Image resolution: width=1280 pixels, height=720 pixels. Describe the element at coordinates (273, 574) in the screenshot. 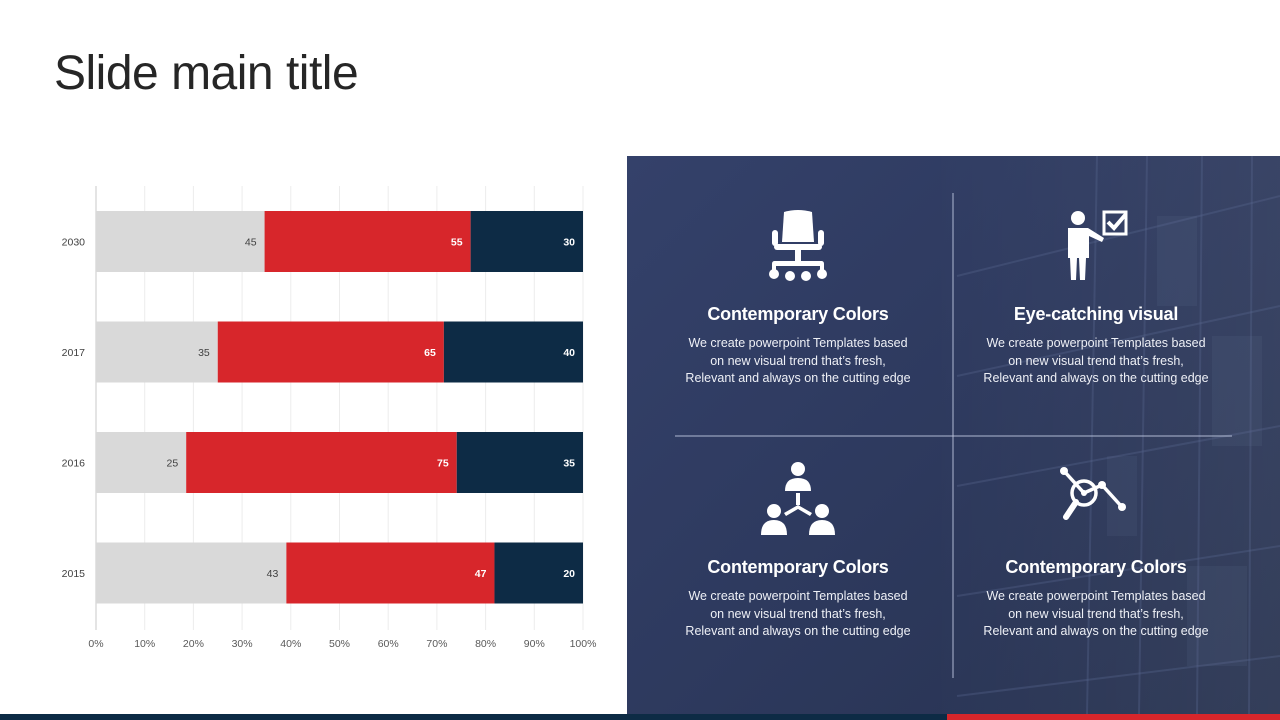

I see `data-label: 43` at that location.